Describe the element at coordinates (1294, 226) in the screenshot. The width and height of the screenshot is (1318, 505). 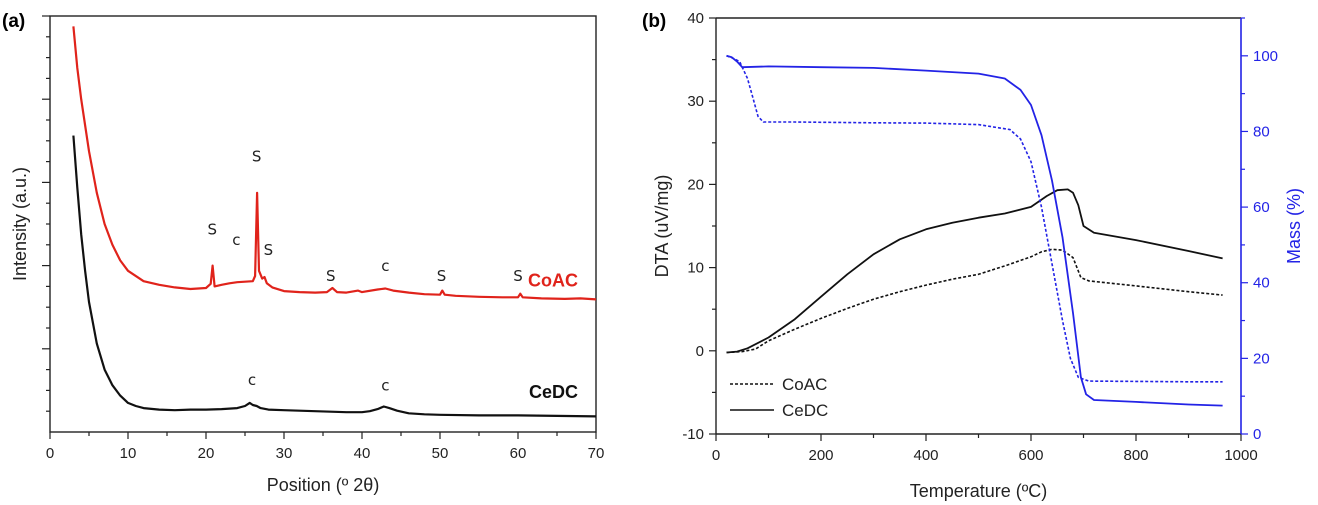
I see `y2-axis-label: Mass (%)` at that location.